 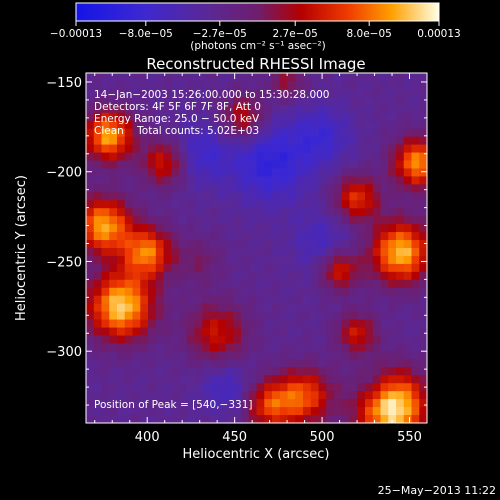 I want to click on x-tick-label: 450, so click(x=234, y=437).